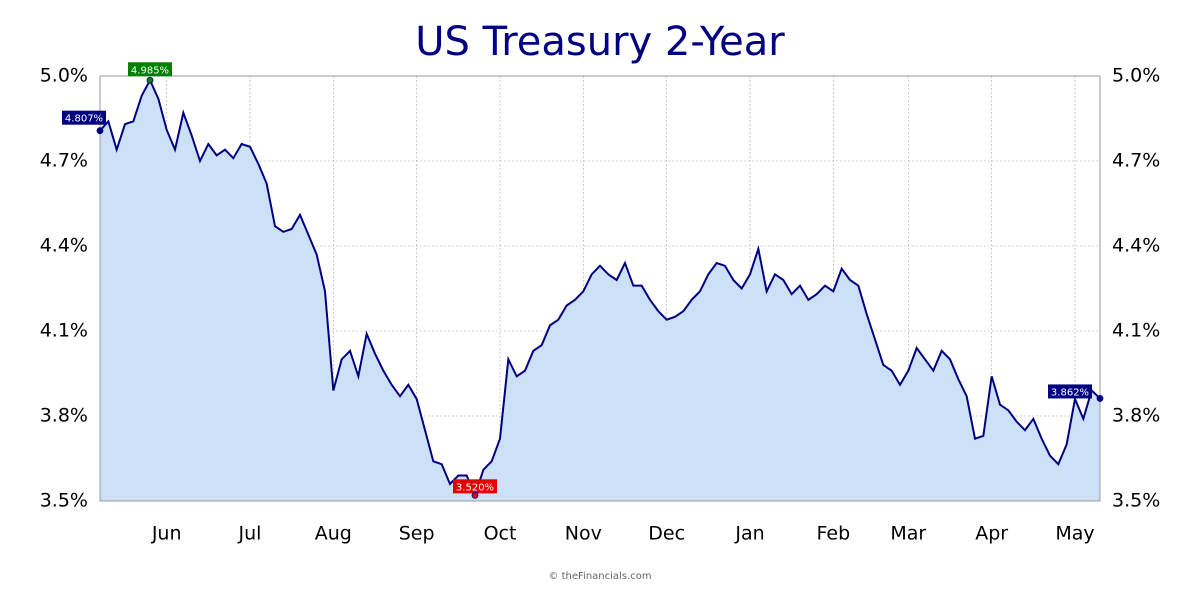  I want to click on value-label: 4.807%, so click(84, 119).